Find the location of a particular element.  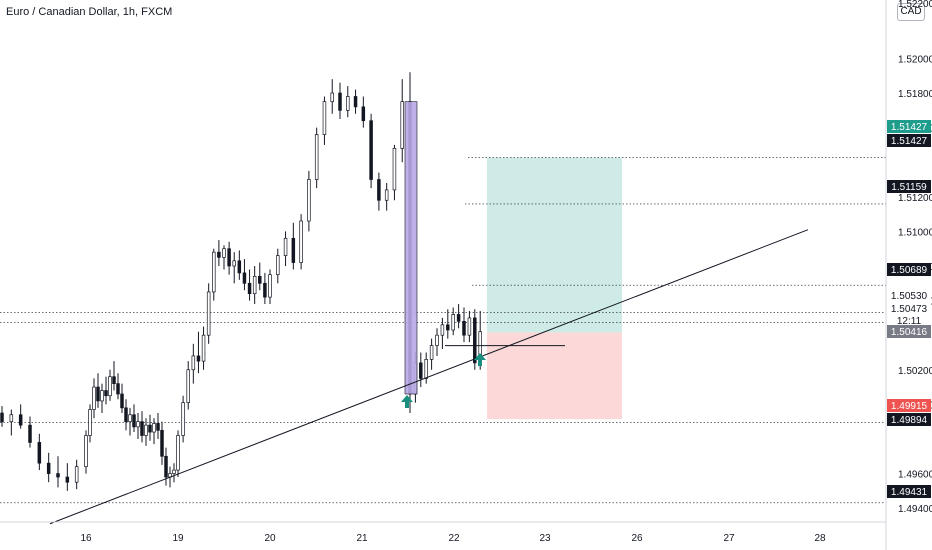

price-tick: 1.52000 is located at coordinates (915, 59).